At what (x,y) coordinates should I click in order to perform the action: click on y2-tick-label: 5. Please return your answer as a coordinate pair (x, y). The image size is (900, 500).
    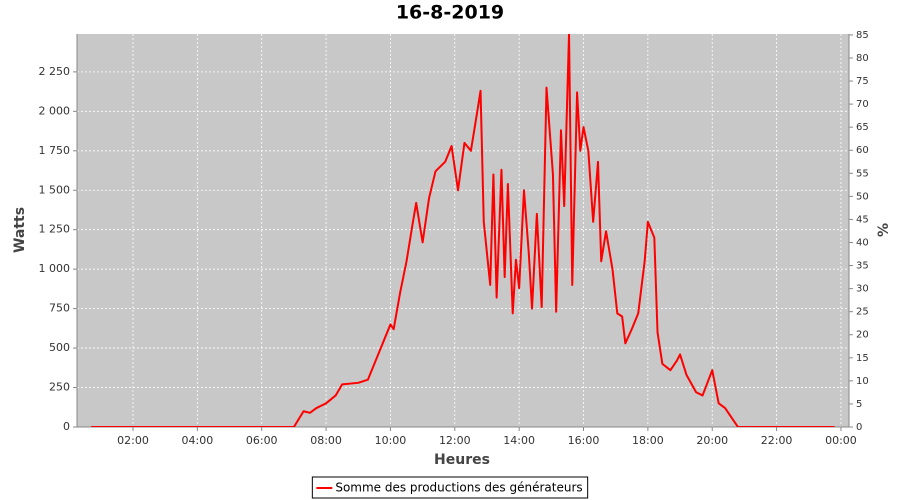
    Looking at the image, I should click on (859, 404).